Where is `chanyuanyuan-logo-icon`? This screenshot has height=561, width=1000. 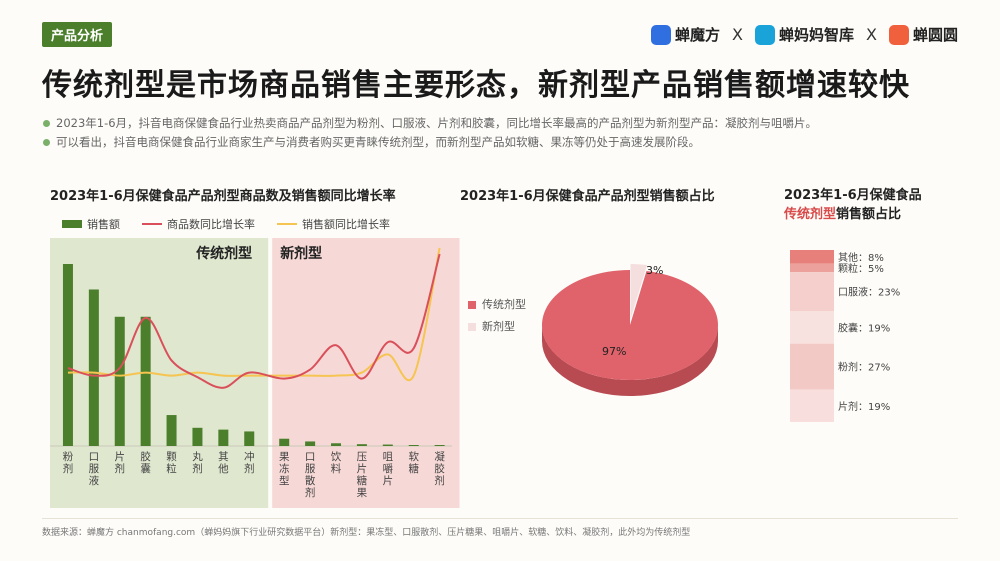
chanyuanyuan-logo-icon is located at coordinates (898, 34).